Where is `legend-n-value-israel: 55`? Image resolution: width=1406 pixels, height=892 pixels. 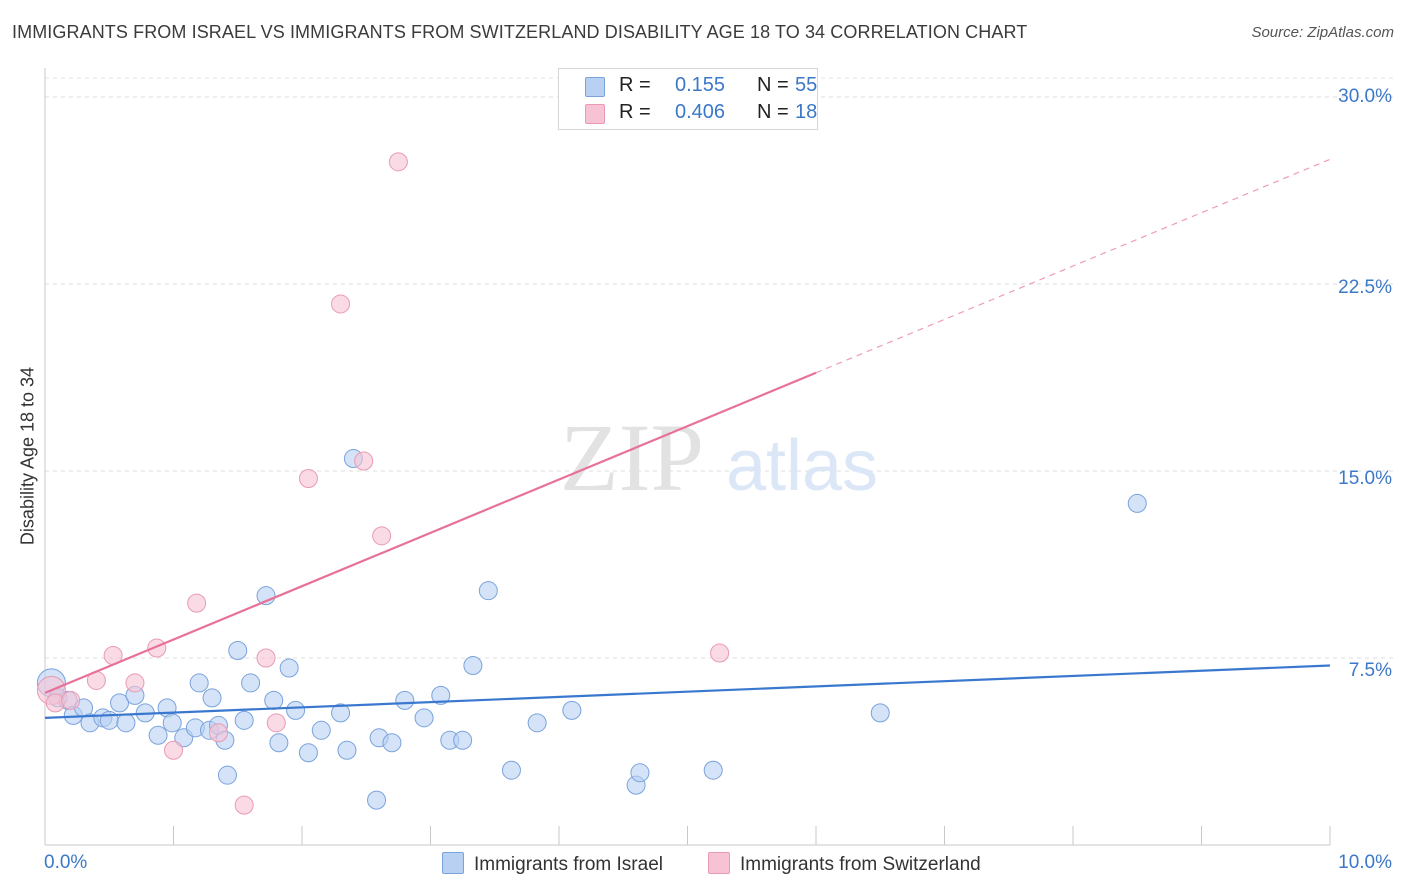
legend-n-value-israel: 55 is located at coordinates (806, 85).